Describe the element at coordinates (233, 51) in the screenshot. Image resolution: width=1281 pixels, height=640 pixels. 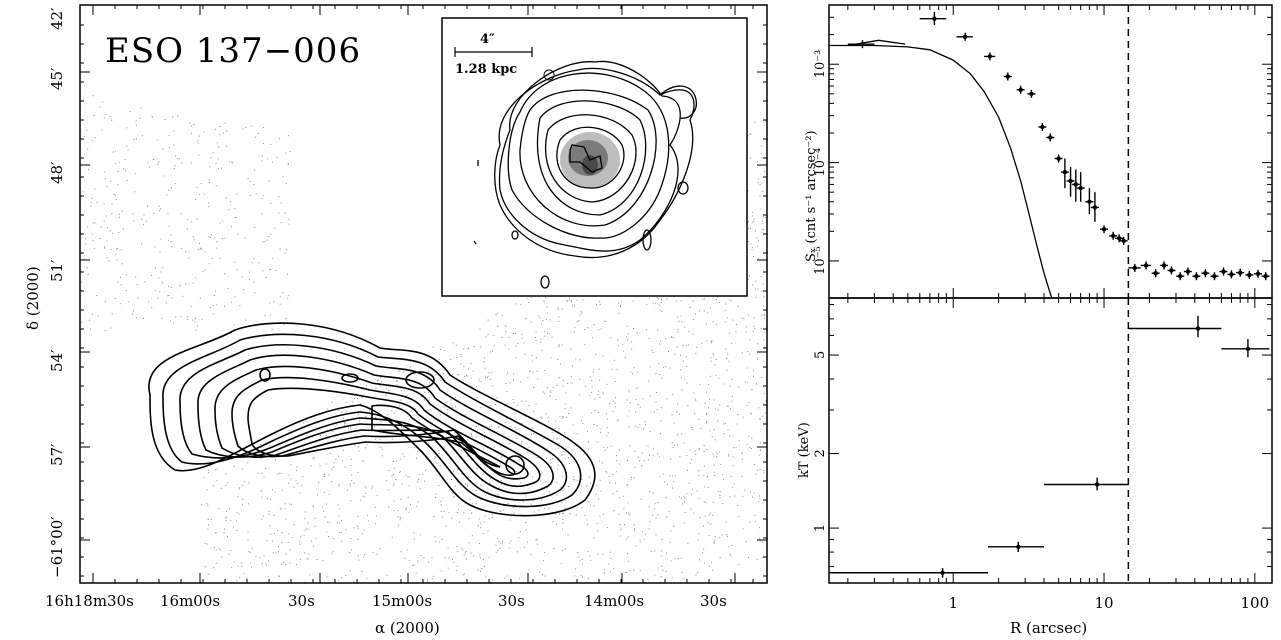
I see `object-name-label: ESO 137−006` at that location.